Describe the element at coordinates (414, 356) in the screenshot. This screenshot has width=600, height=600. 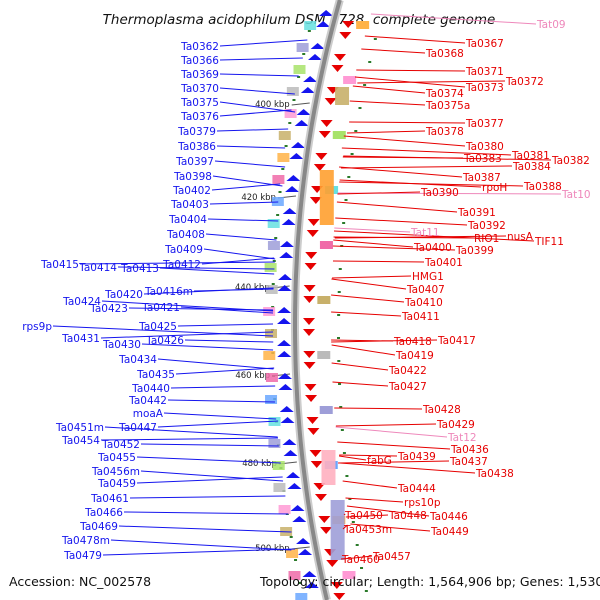
I see `reverse-gene-label: Ta0419` at that location.